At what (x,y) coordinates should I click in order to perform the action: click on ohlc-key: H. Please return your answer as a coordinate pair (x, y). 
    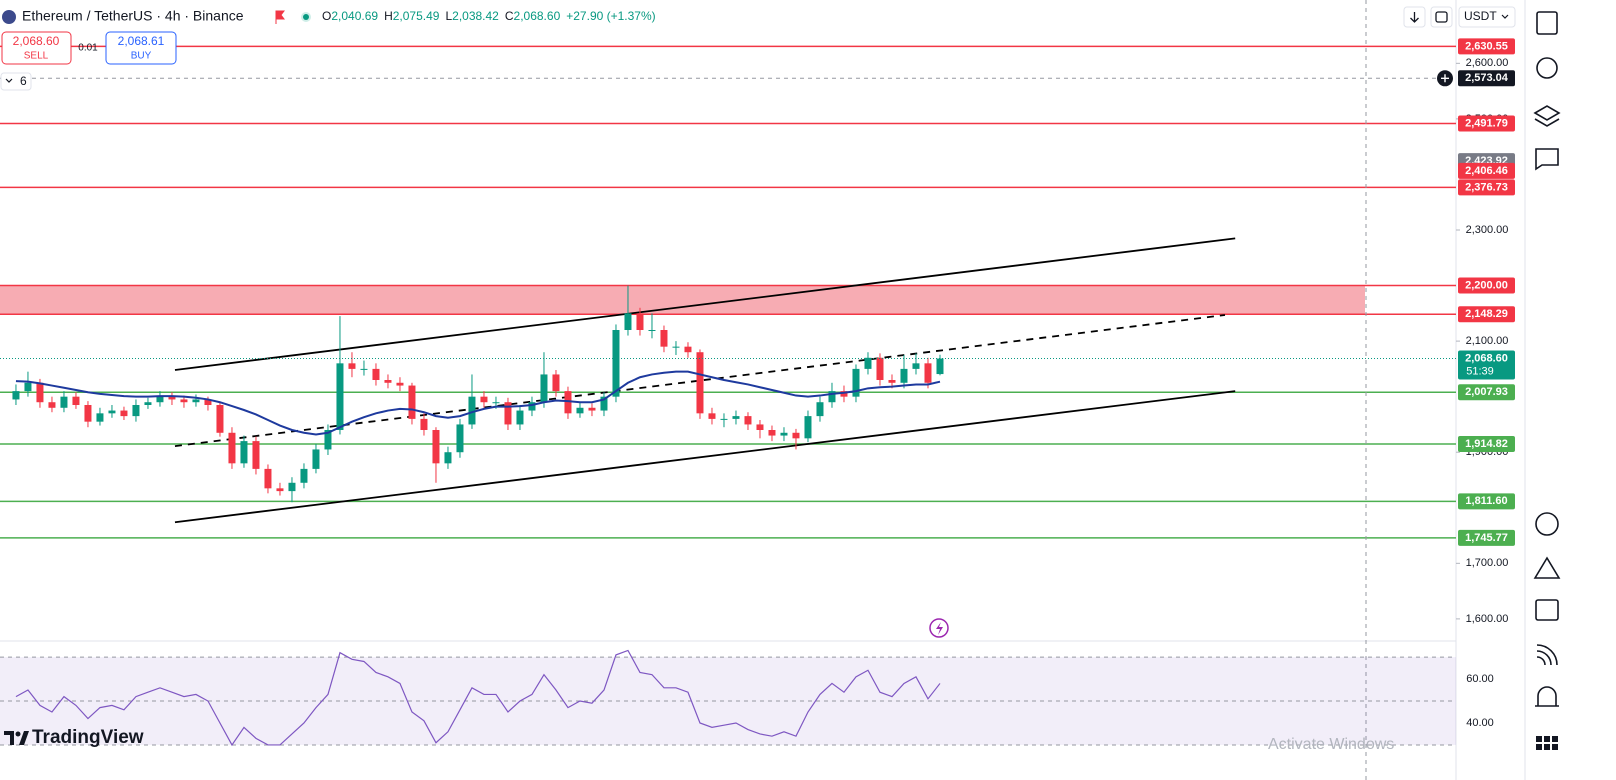
    Looking at the image, I should click on (388, 16).